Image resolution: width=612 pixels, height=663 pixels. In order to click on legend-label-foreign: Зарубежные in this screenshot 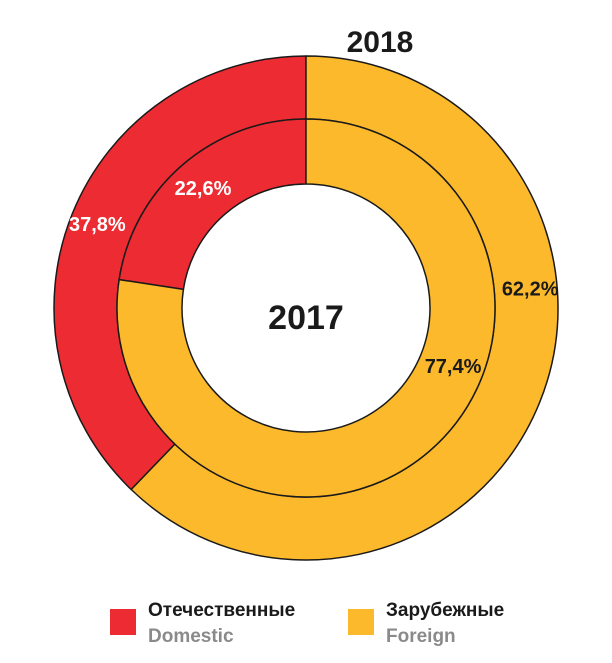, I will do `click(445, 610)`.